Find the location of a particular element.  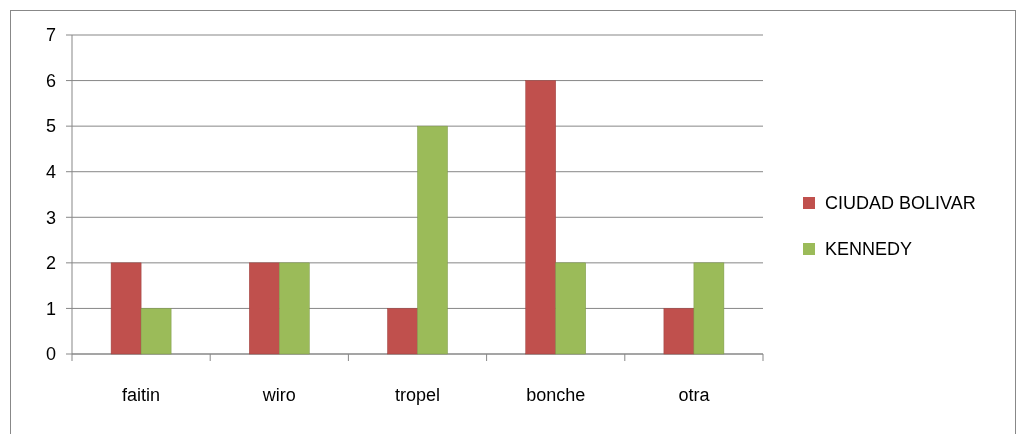

legend-label: KENNEDY is located at coordinates (869, 249).